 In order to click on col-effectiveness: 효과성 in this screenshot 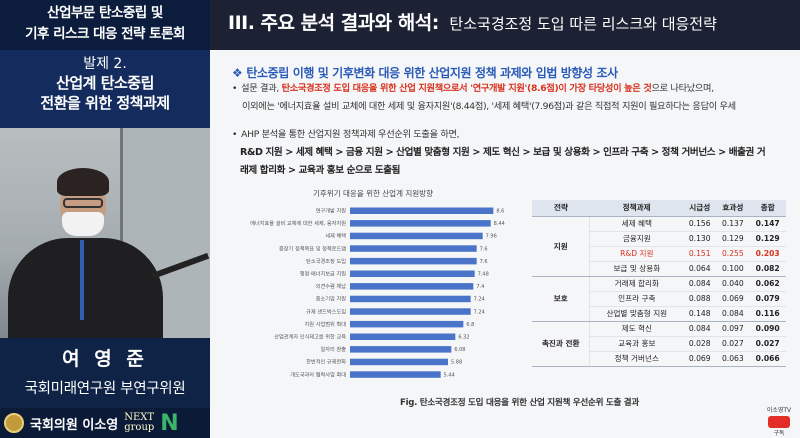, I will do `click(733, 208)`.